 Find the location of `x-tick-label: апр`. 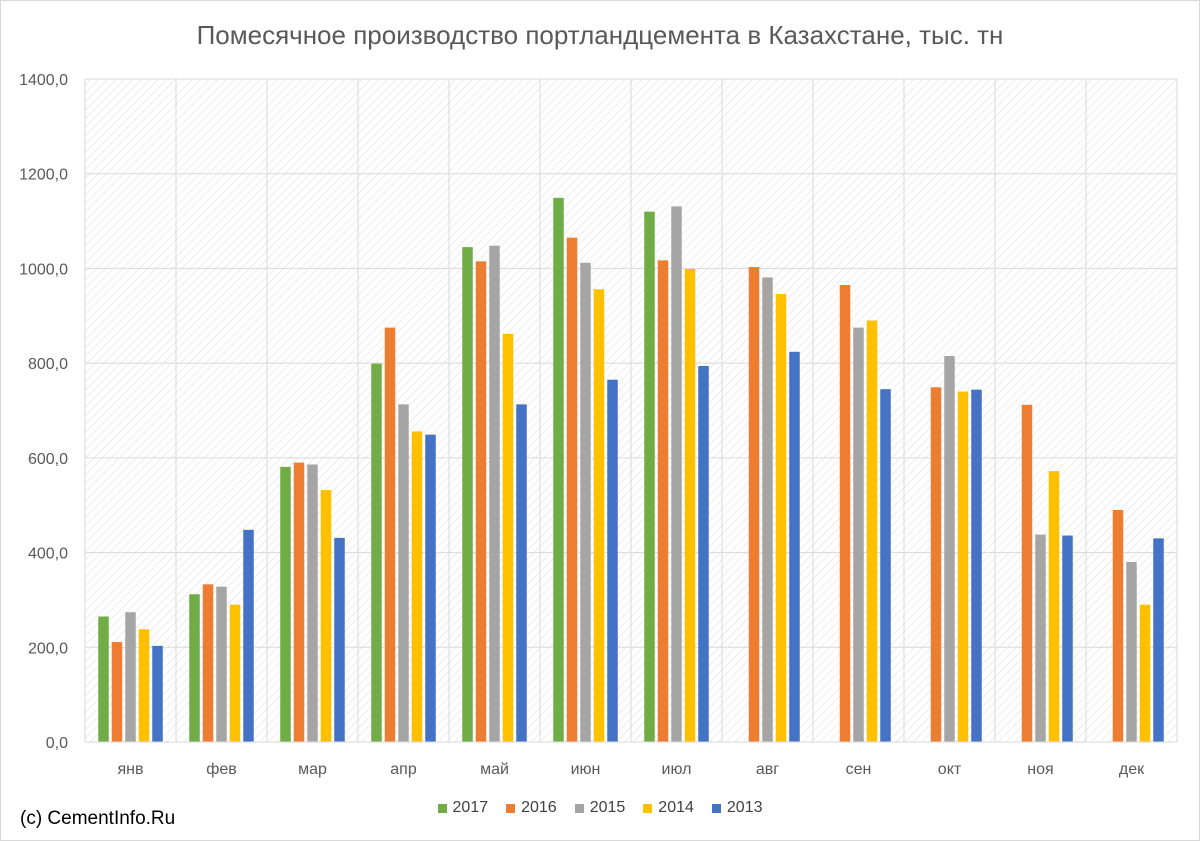

x-tick-label: апр is located at coordinates (403, 769).